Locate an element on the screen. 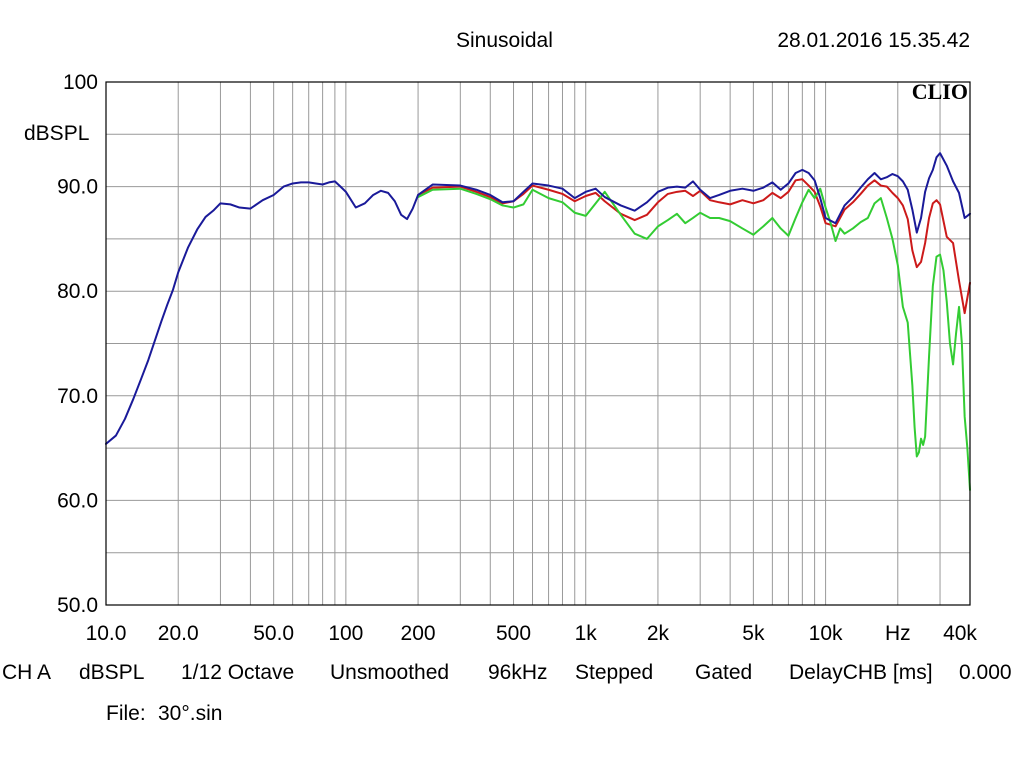  x-tick-label: 1k is located at coordinates (586, 633).